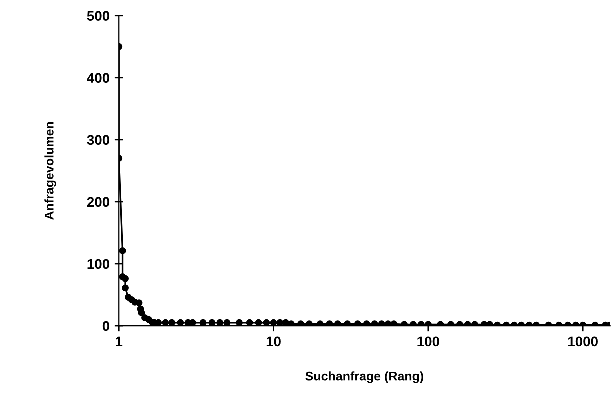  What do you see at coordinates (583, 341) in the screenshot?
I see `x-tick-label: 1000` at bounding box center [583, 341].